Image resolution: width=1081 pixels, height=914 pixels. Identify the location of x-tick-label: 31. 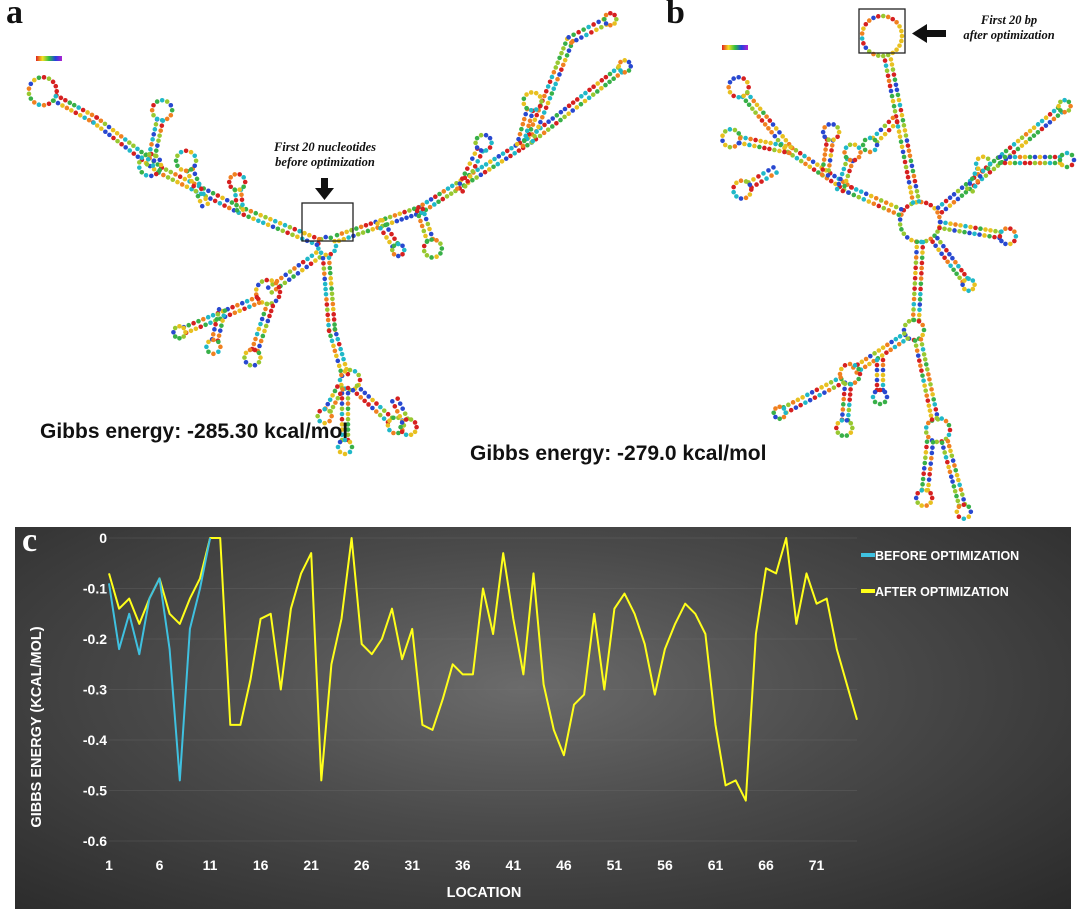
(412, 865).